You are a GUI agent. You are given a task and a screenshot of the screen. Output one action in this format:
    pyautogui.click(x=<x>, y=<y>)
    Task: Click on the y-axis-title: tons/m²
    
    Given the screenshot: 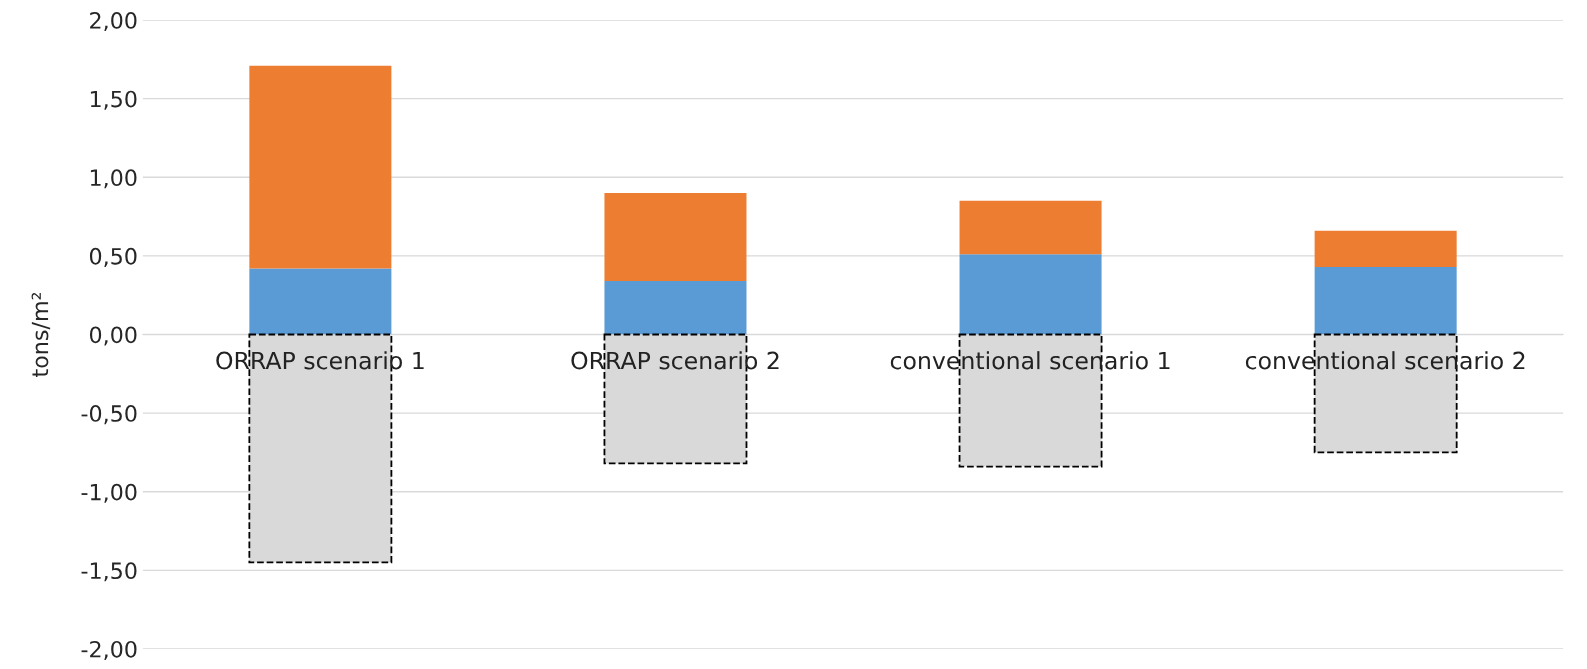 What is the action you would take?
    pyautogui.click(x=41, y=334)
    